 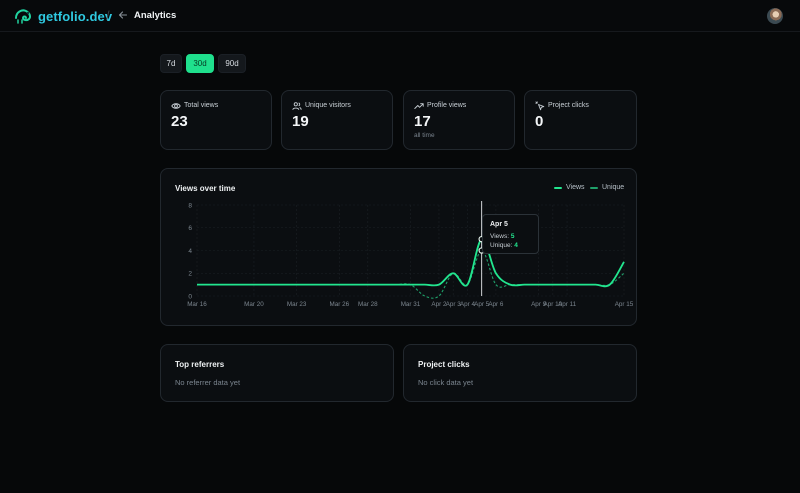 I want to click on range-7d-button: 7d, so click(x=171, y=63).